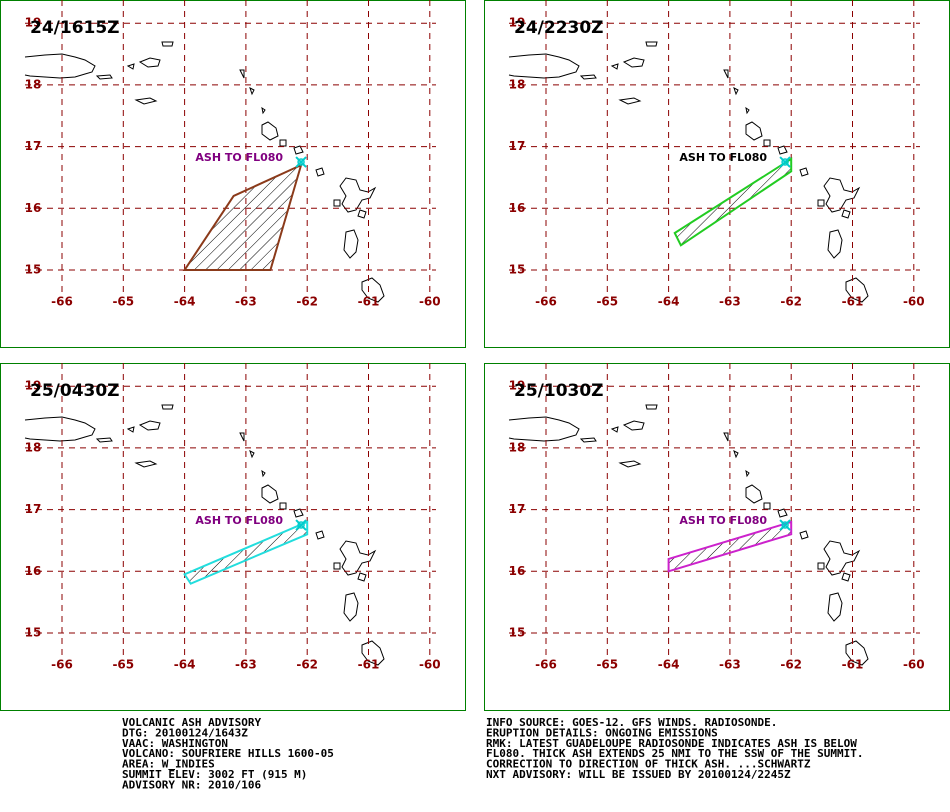 This screenshot has height=812, width=950. Describe the element at coordinates (559, 28) in the screenshot. I see `valid-time: 24/2230Z` at that location.